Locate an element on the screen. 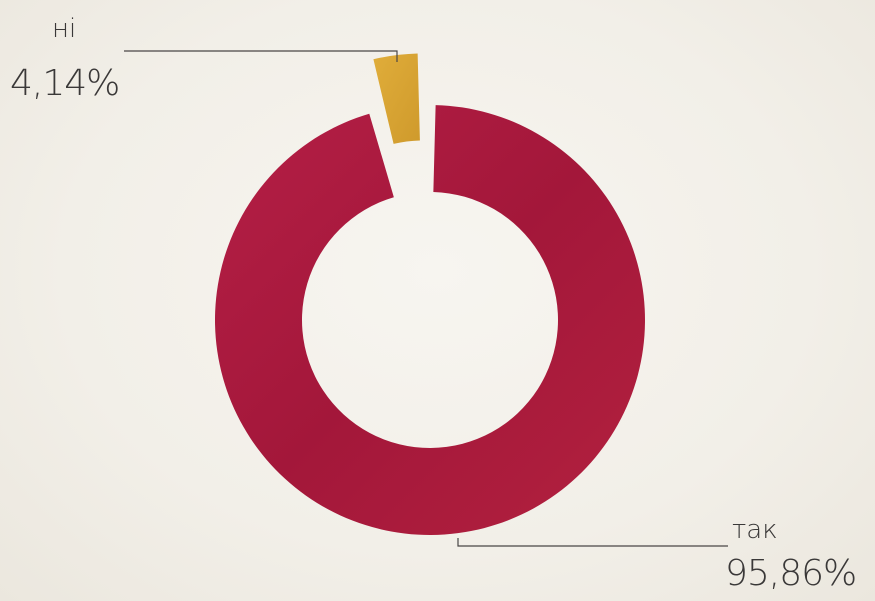 This screenshot has height=601, width=875. leader-line-yes is located at coordinates (592, 542).